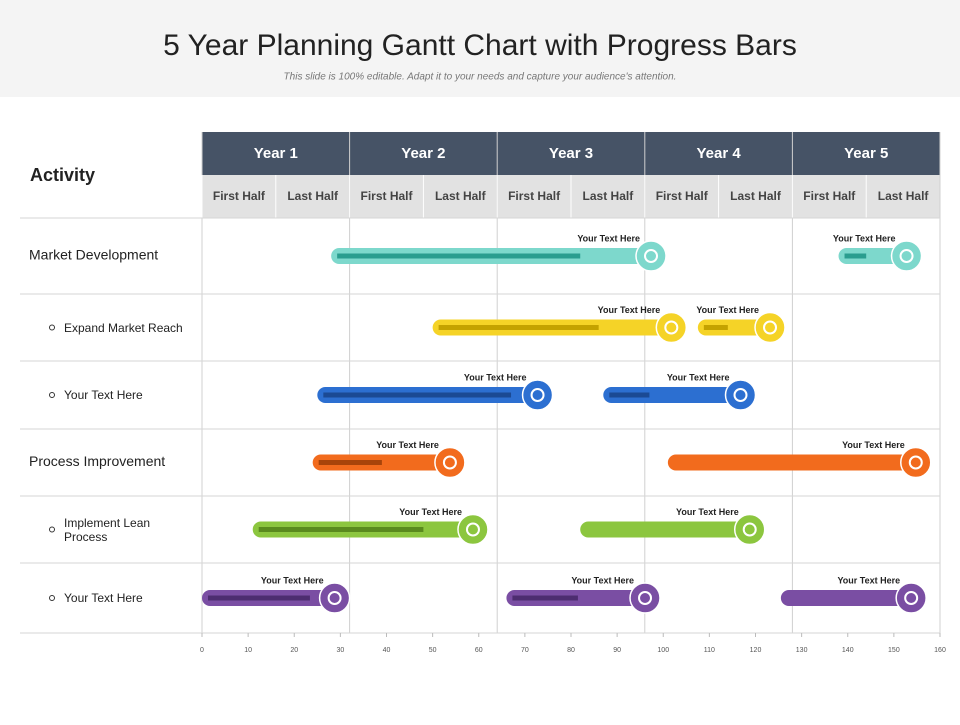 Image resolution: width=960 pixels, height=725 pixels. What do you see at coordinates (663, 650) in the screenshot?
I see `x-tick-label: 100` at bounding box center [663, 650].